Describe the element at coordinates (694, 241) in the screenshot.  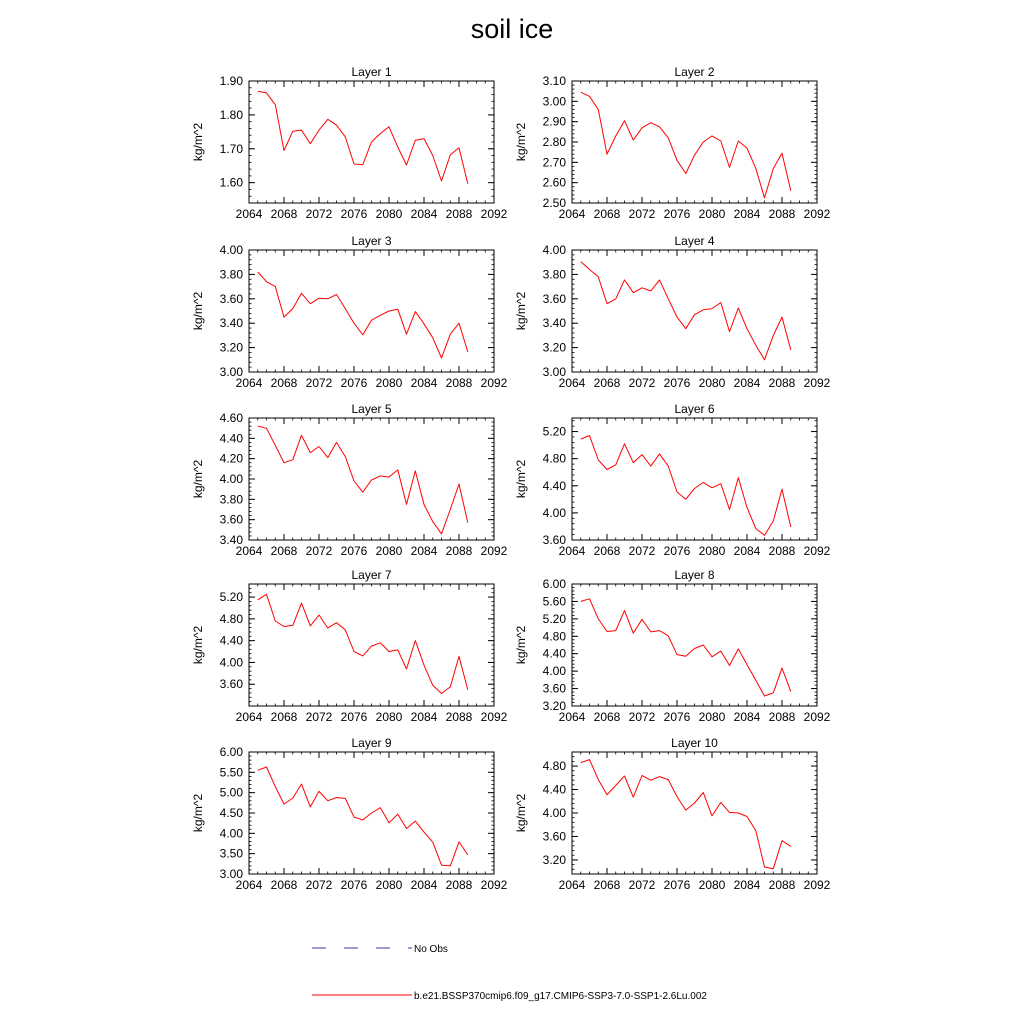
I see `panel-title: Layer 4` at that location.